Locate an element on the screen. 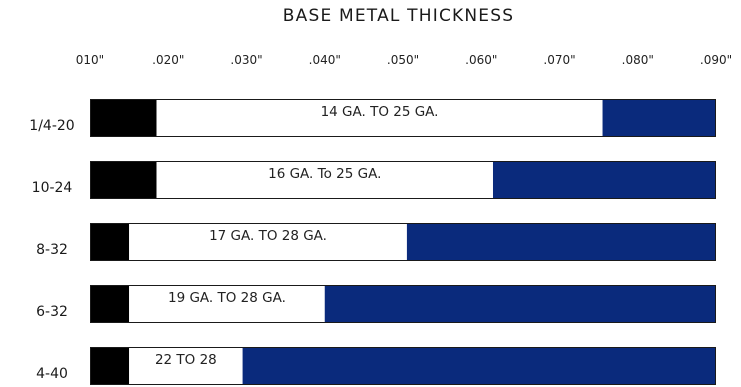 This screenshot has height=387, width=741. row-label: 10-24 is located at coordinates (52, 188).